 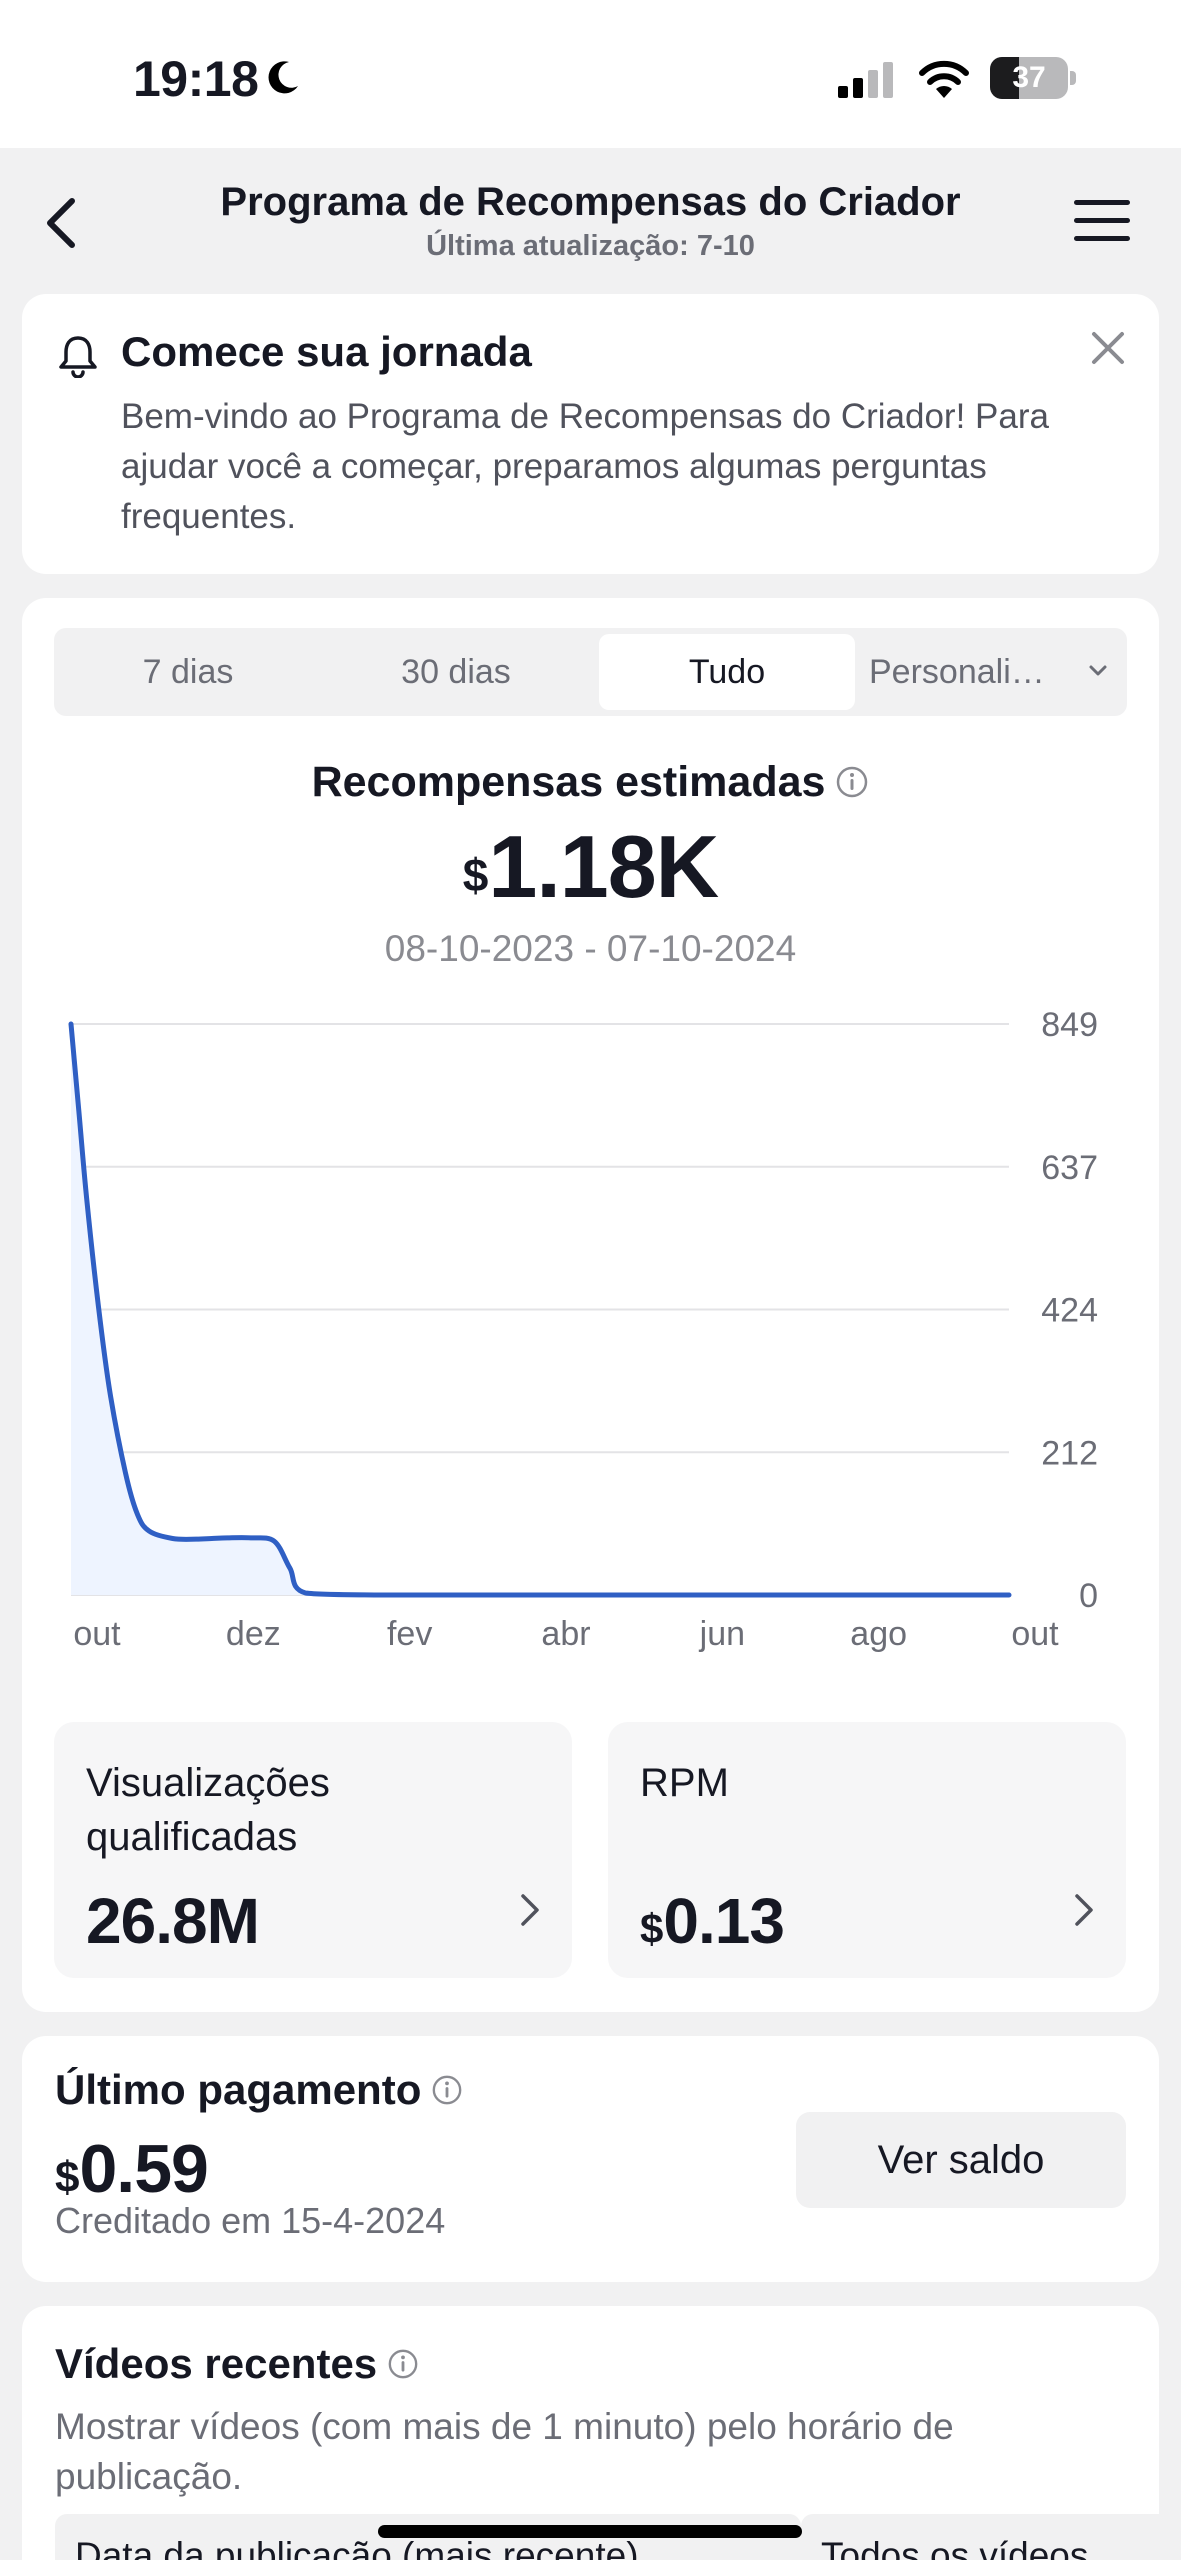 I want to click on close-icon, so click(x=1108, y=348).